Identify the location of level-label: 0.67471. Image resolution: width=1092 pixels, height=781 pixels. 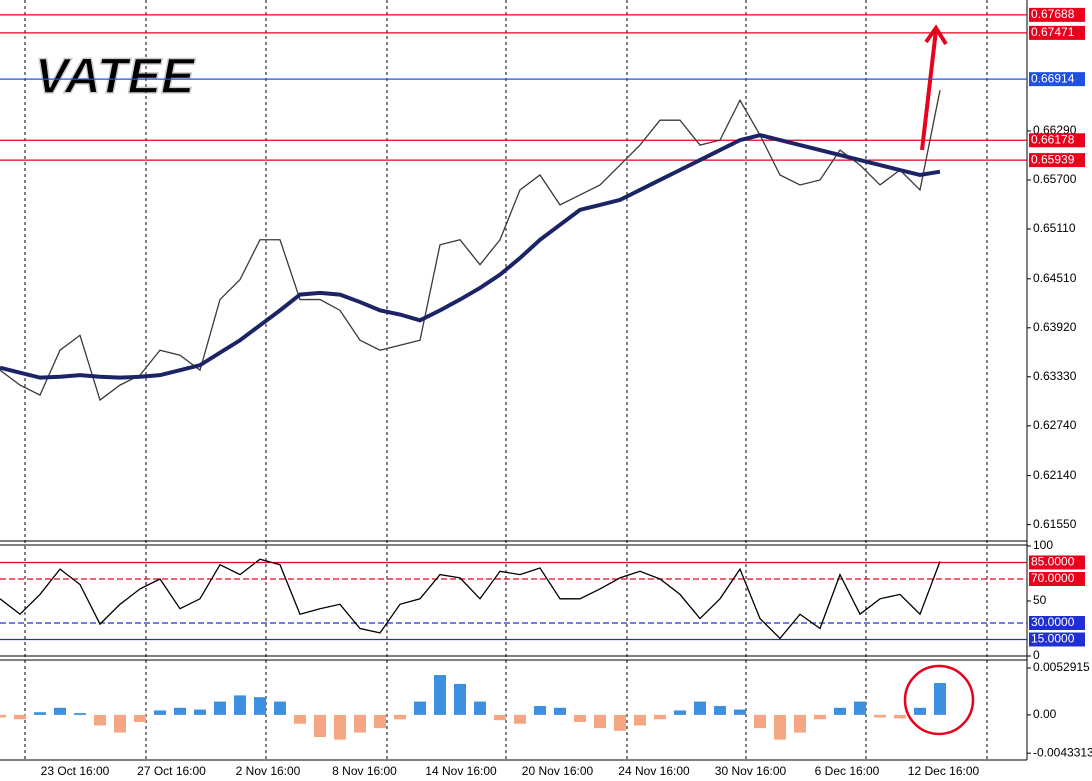
(1053, 32).